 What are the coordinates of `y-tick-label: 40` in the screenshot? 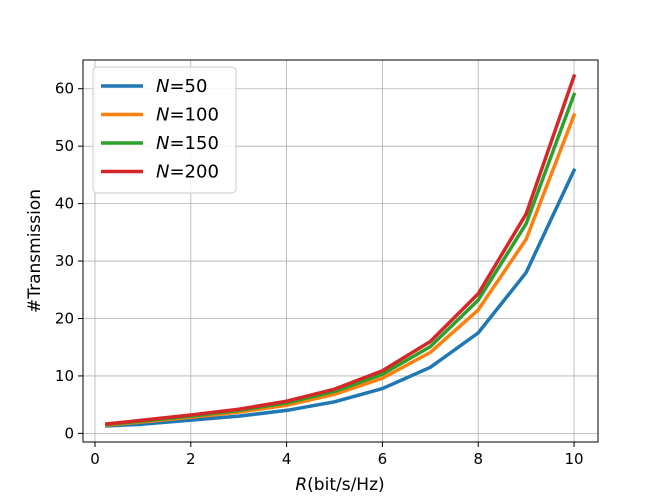 It's located at (64, 204).